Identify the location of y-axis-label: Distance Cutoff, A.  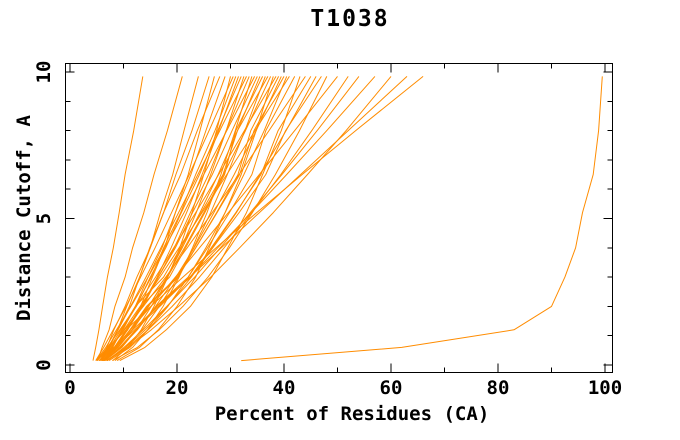
(24, 217).